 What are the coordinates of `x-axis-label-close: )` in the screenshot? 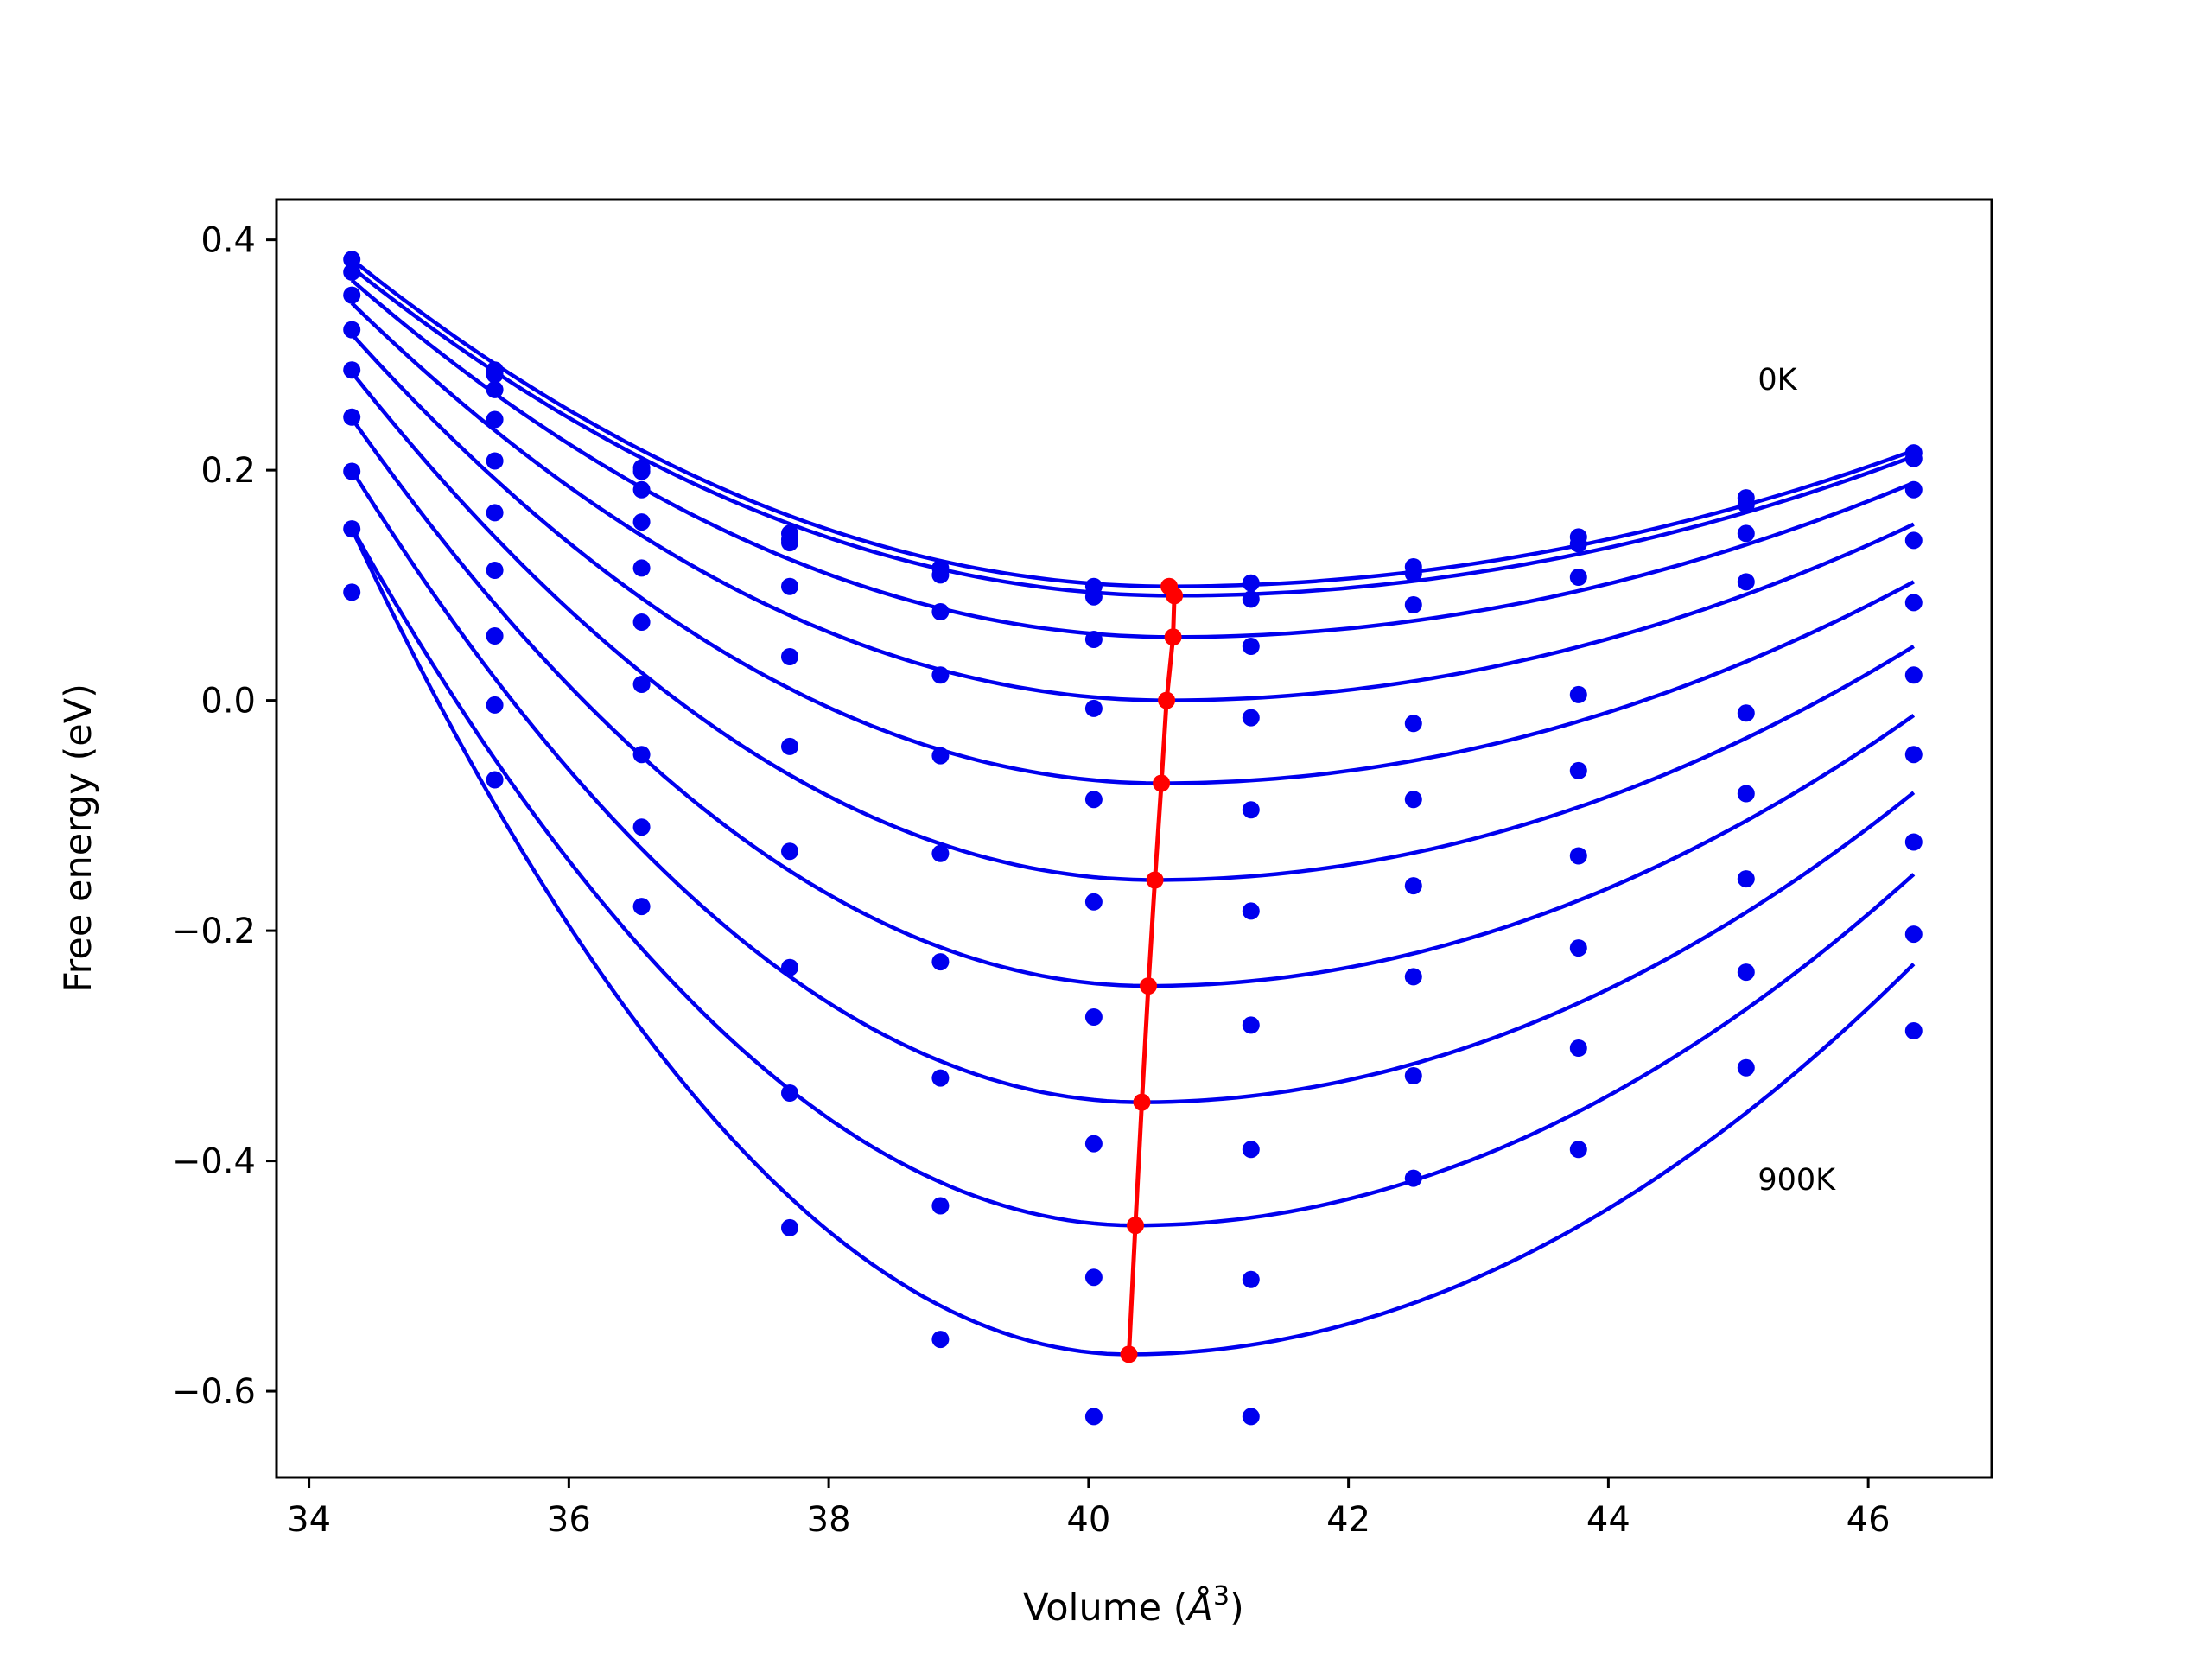 It's located at (1237, 1608).